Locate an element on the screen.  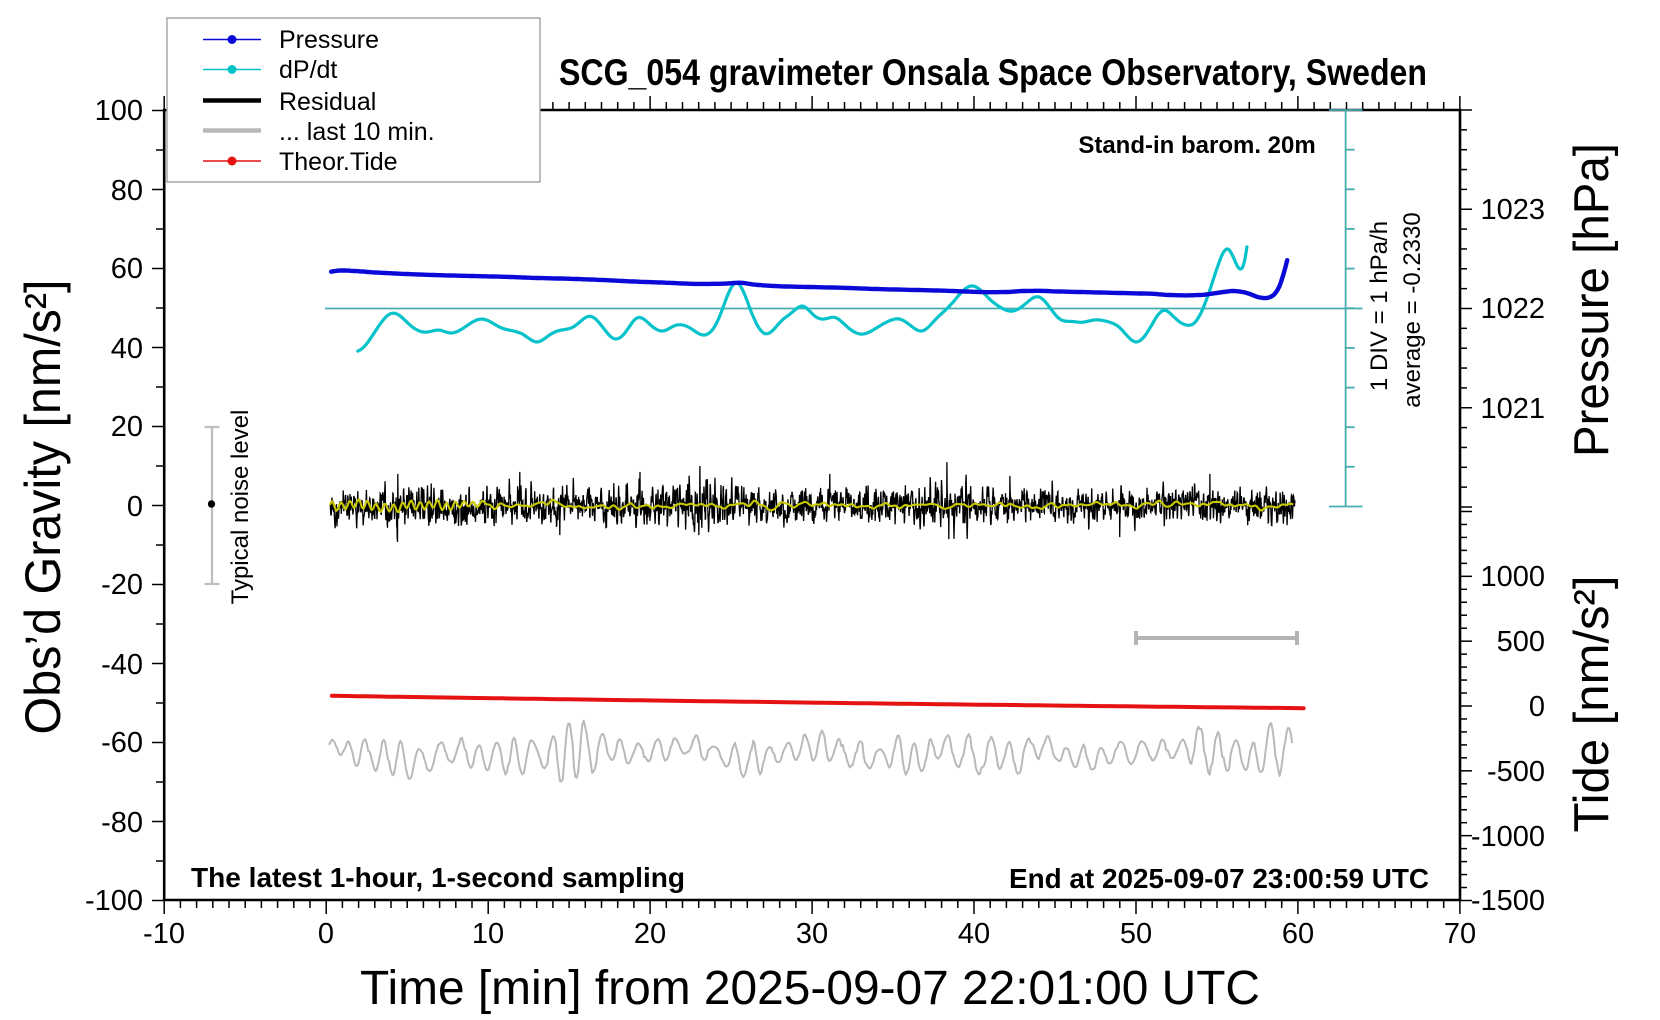
svg-text: -40 is located at coordinates (122, 665).